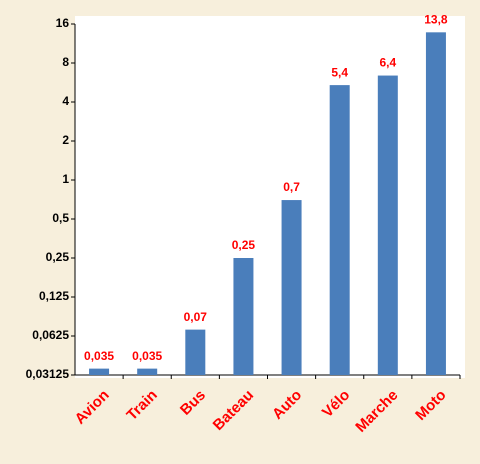 This screenshot has height=464, width=480. Describe the element at coordinates (387, 63) in the screenshot. I see `value-label: 6,4` at that location.